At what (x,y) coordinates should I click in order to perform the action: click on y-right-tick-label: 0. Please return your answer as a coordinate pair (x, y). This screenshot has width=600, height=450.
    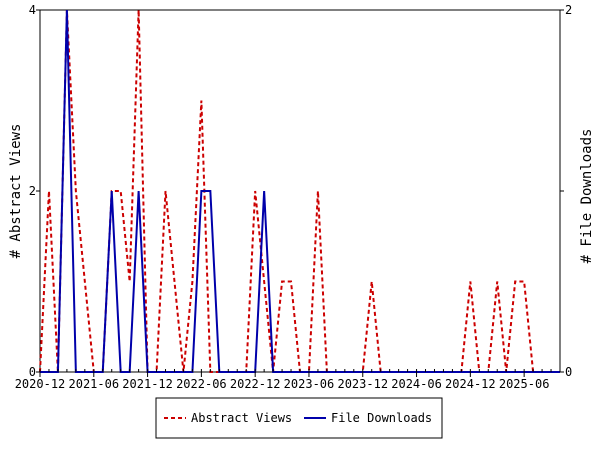
    Looking at the image, I should click on (568, 372).